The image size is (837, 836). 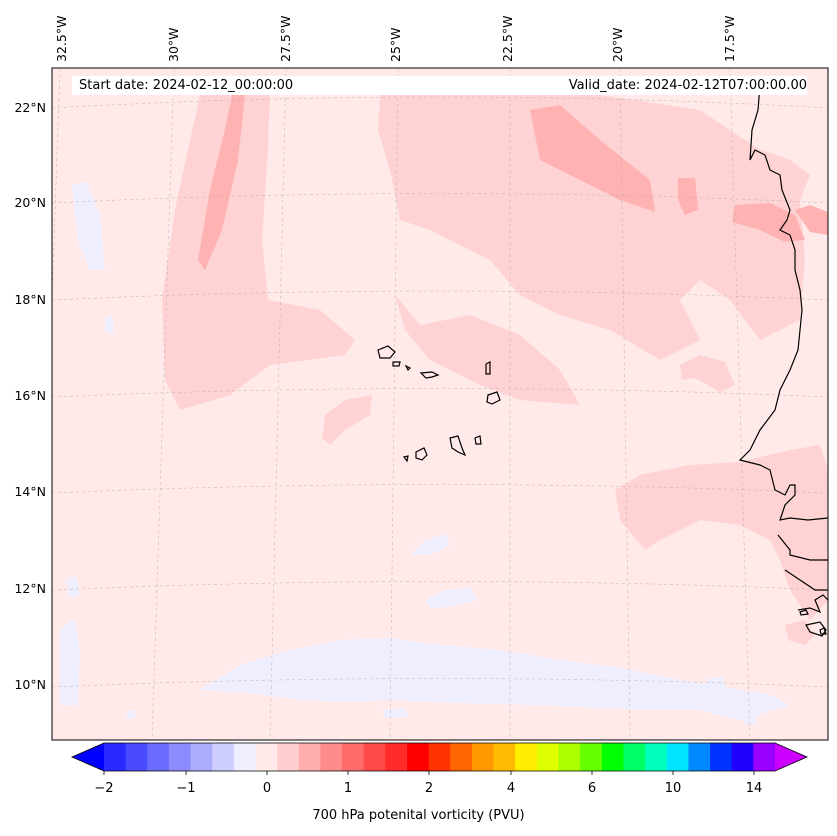 What do you see at coordinates (592, 788) in the screenshot?
I see `cb-label-6: 6` at bounding box center [592, 788].